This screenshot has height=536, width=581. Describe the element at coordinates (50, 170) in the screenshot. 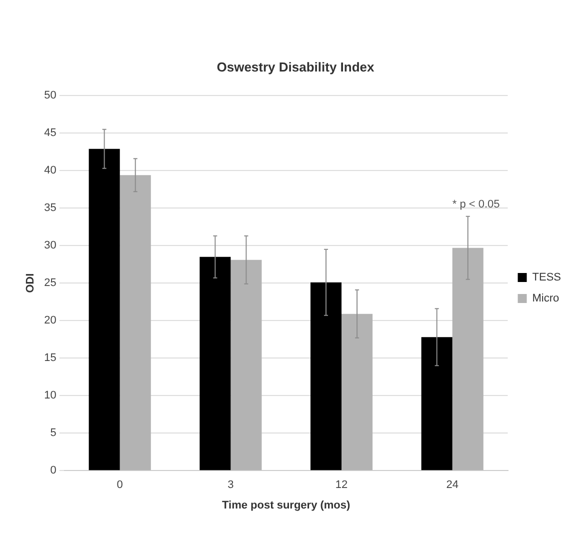

I see `y-tick-label: 40` at that location.